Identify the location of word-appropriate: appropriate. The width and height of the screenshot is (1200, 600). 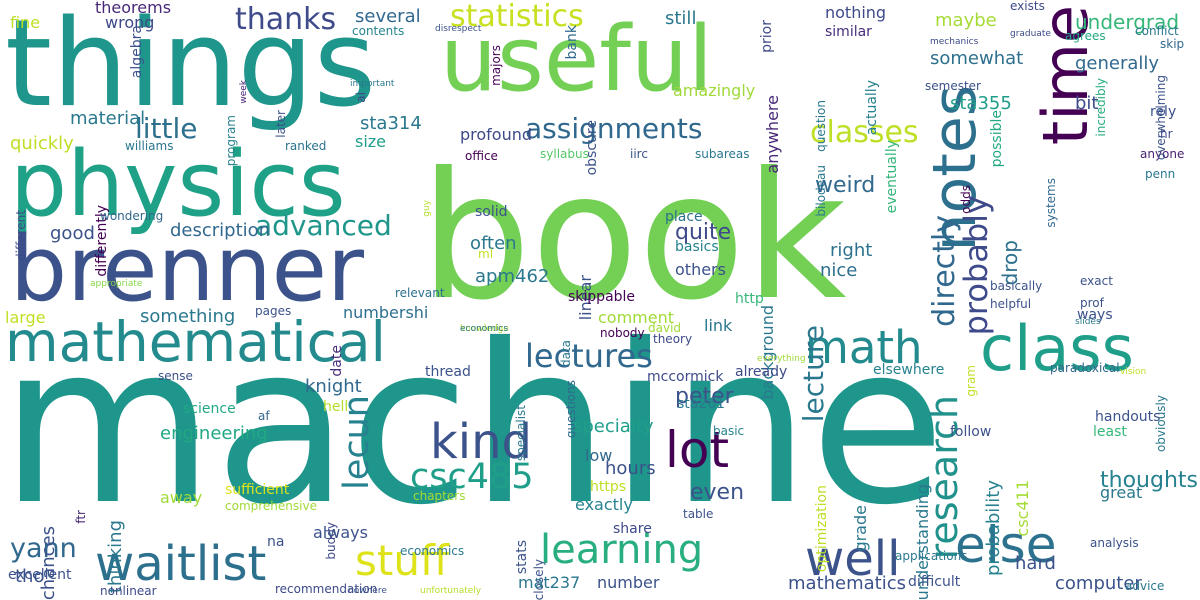
(116, 284).